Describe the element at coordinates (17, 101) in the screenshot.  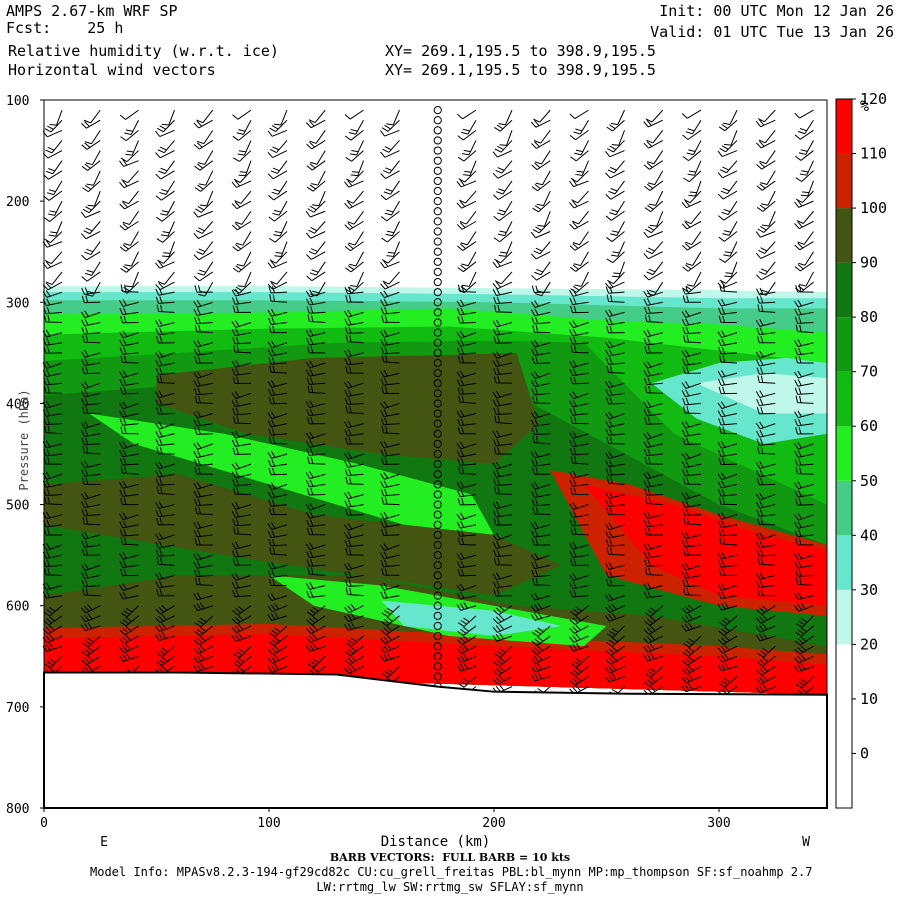
I see `y-tick-label: 100` at that location.